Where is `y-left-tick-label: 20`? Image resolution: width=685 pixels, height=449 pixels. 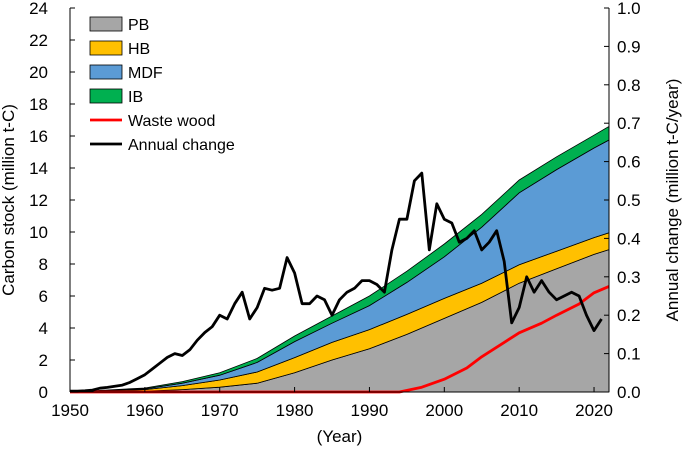 y-left-tick-label: 20 is located at coordinates (38, 72).